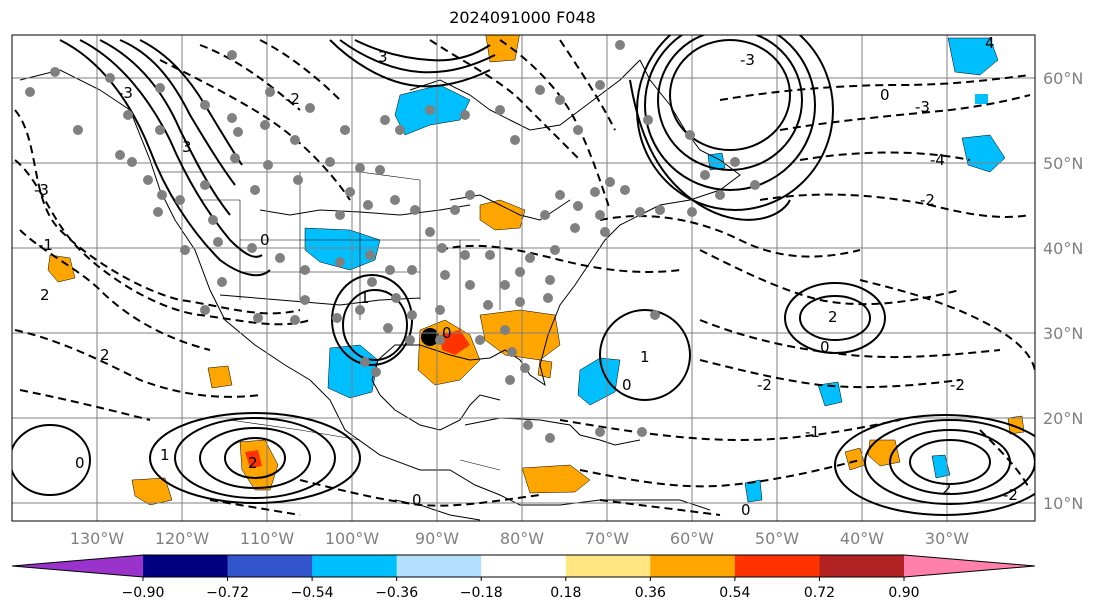 Image resolution: width=1105 pixels, height=615 pixels. Describe the element at coordinates (692, 538) in the screenshot. I see `lon-label: 60°W` at that location.